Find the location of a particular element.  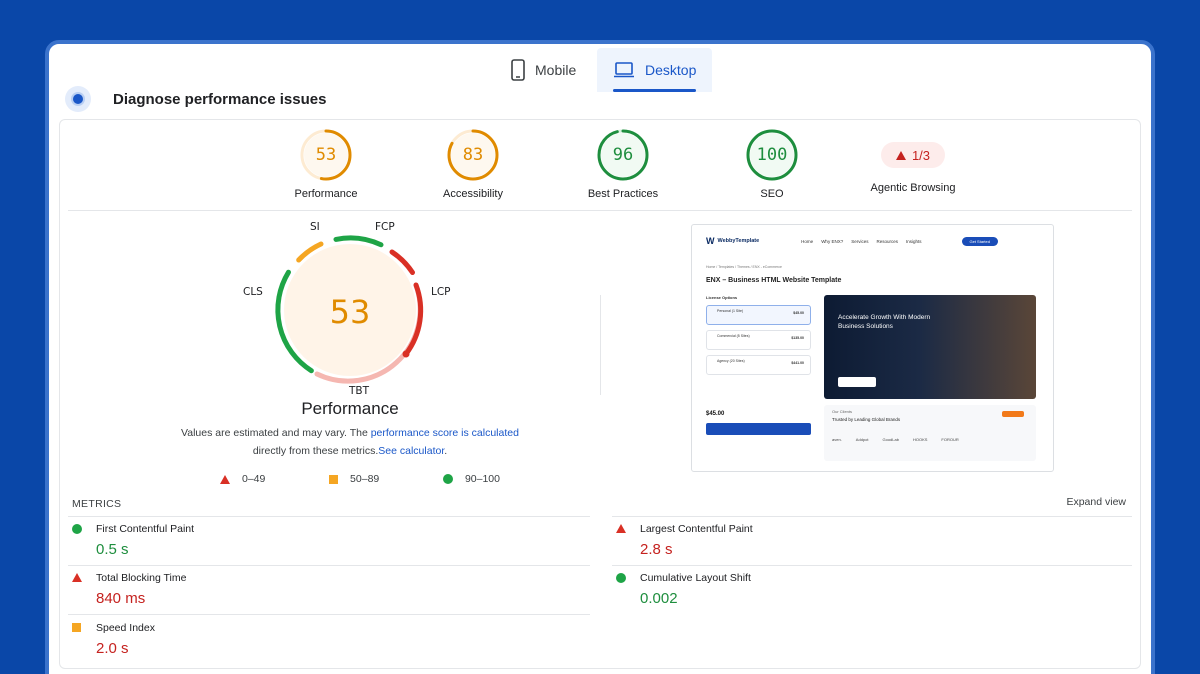

metric-value: 840 ms is located at coordinates (121, 598).